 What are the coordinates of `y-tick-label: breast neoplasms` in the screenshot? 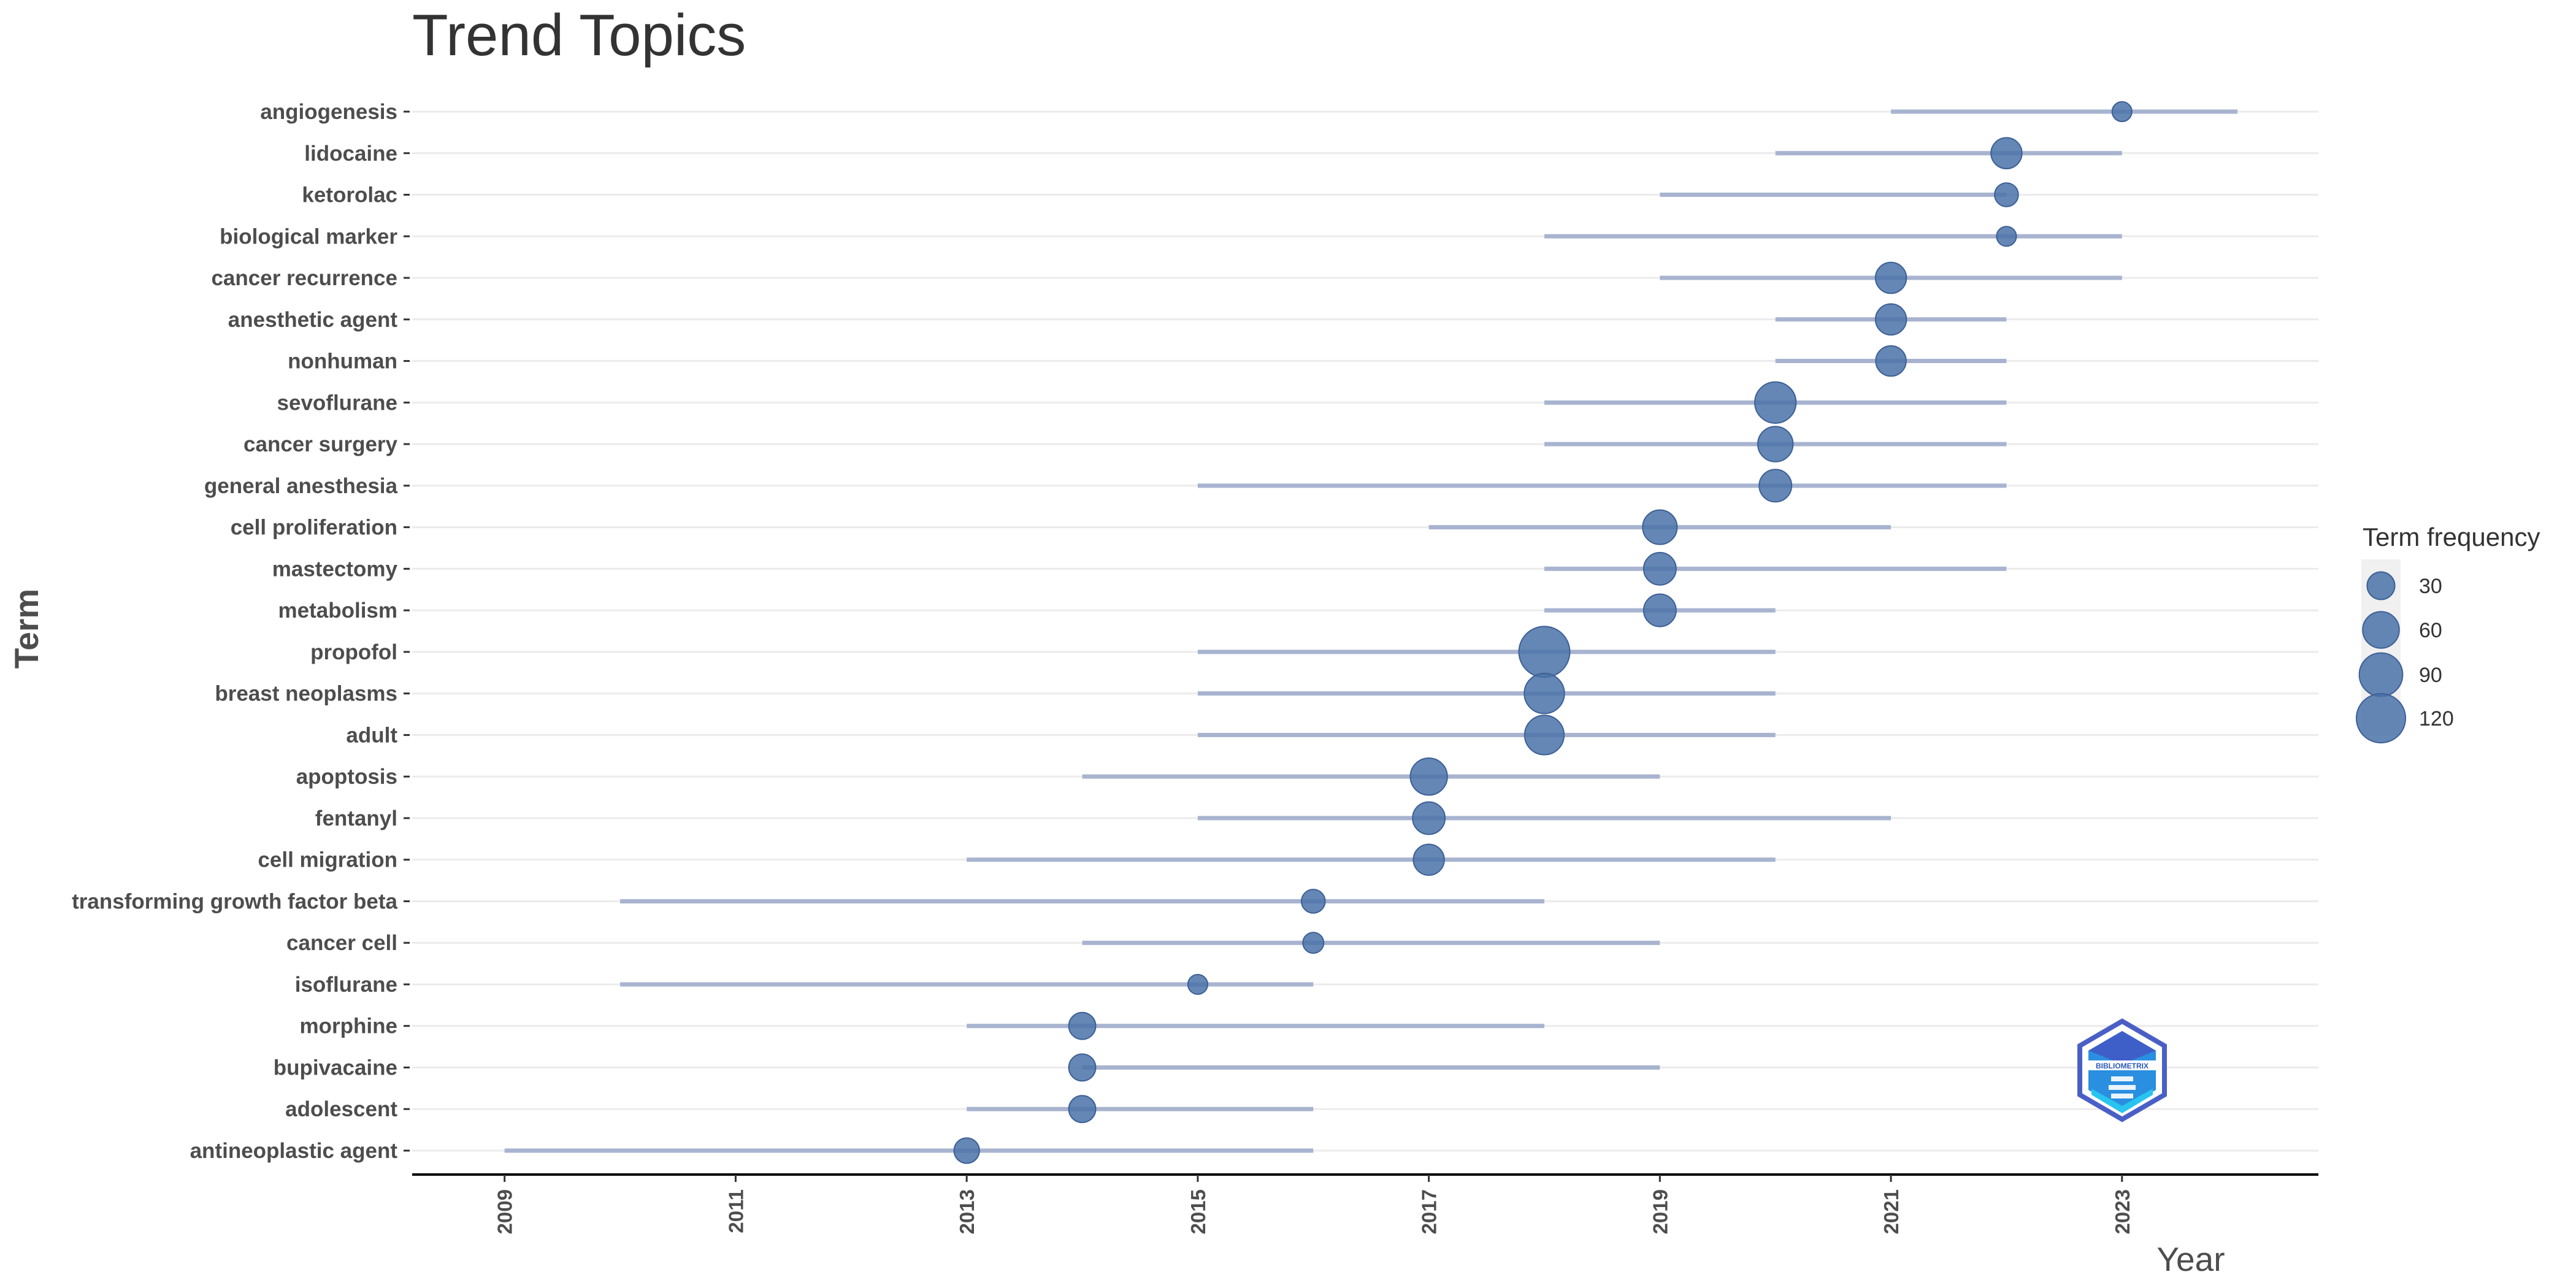 It's located at (306, 694).